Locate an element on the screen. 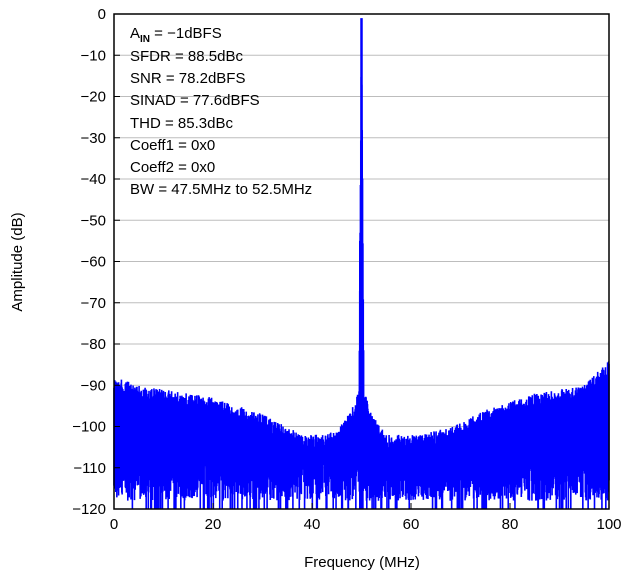 This screenshot has height=573, width=624. x-tick-label: 40 is located at coordinates (312, 524).